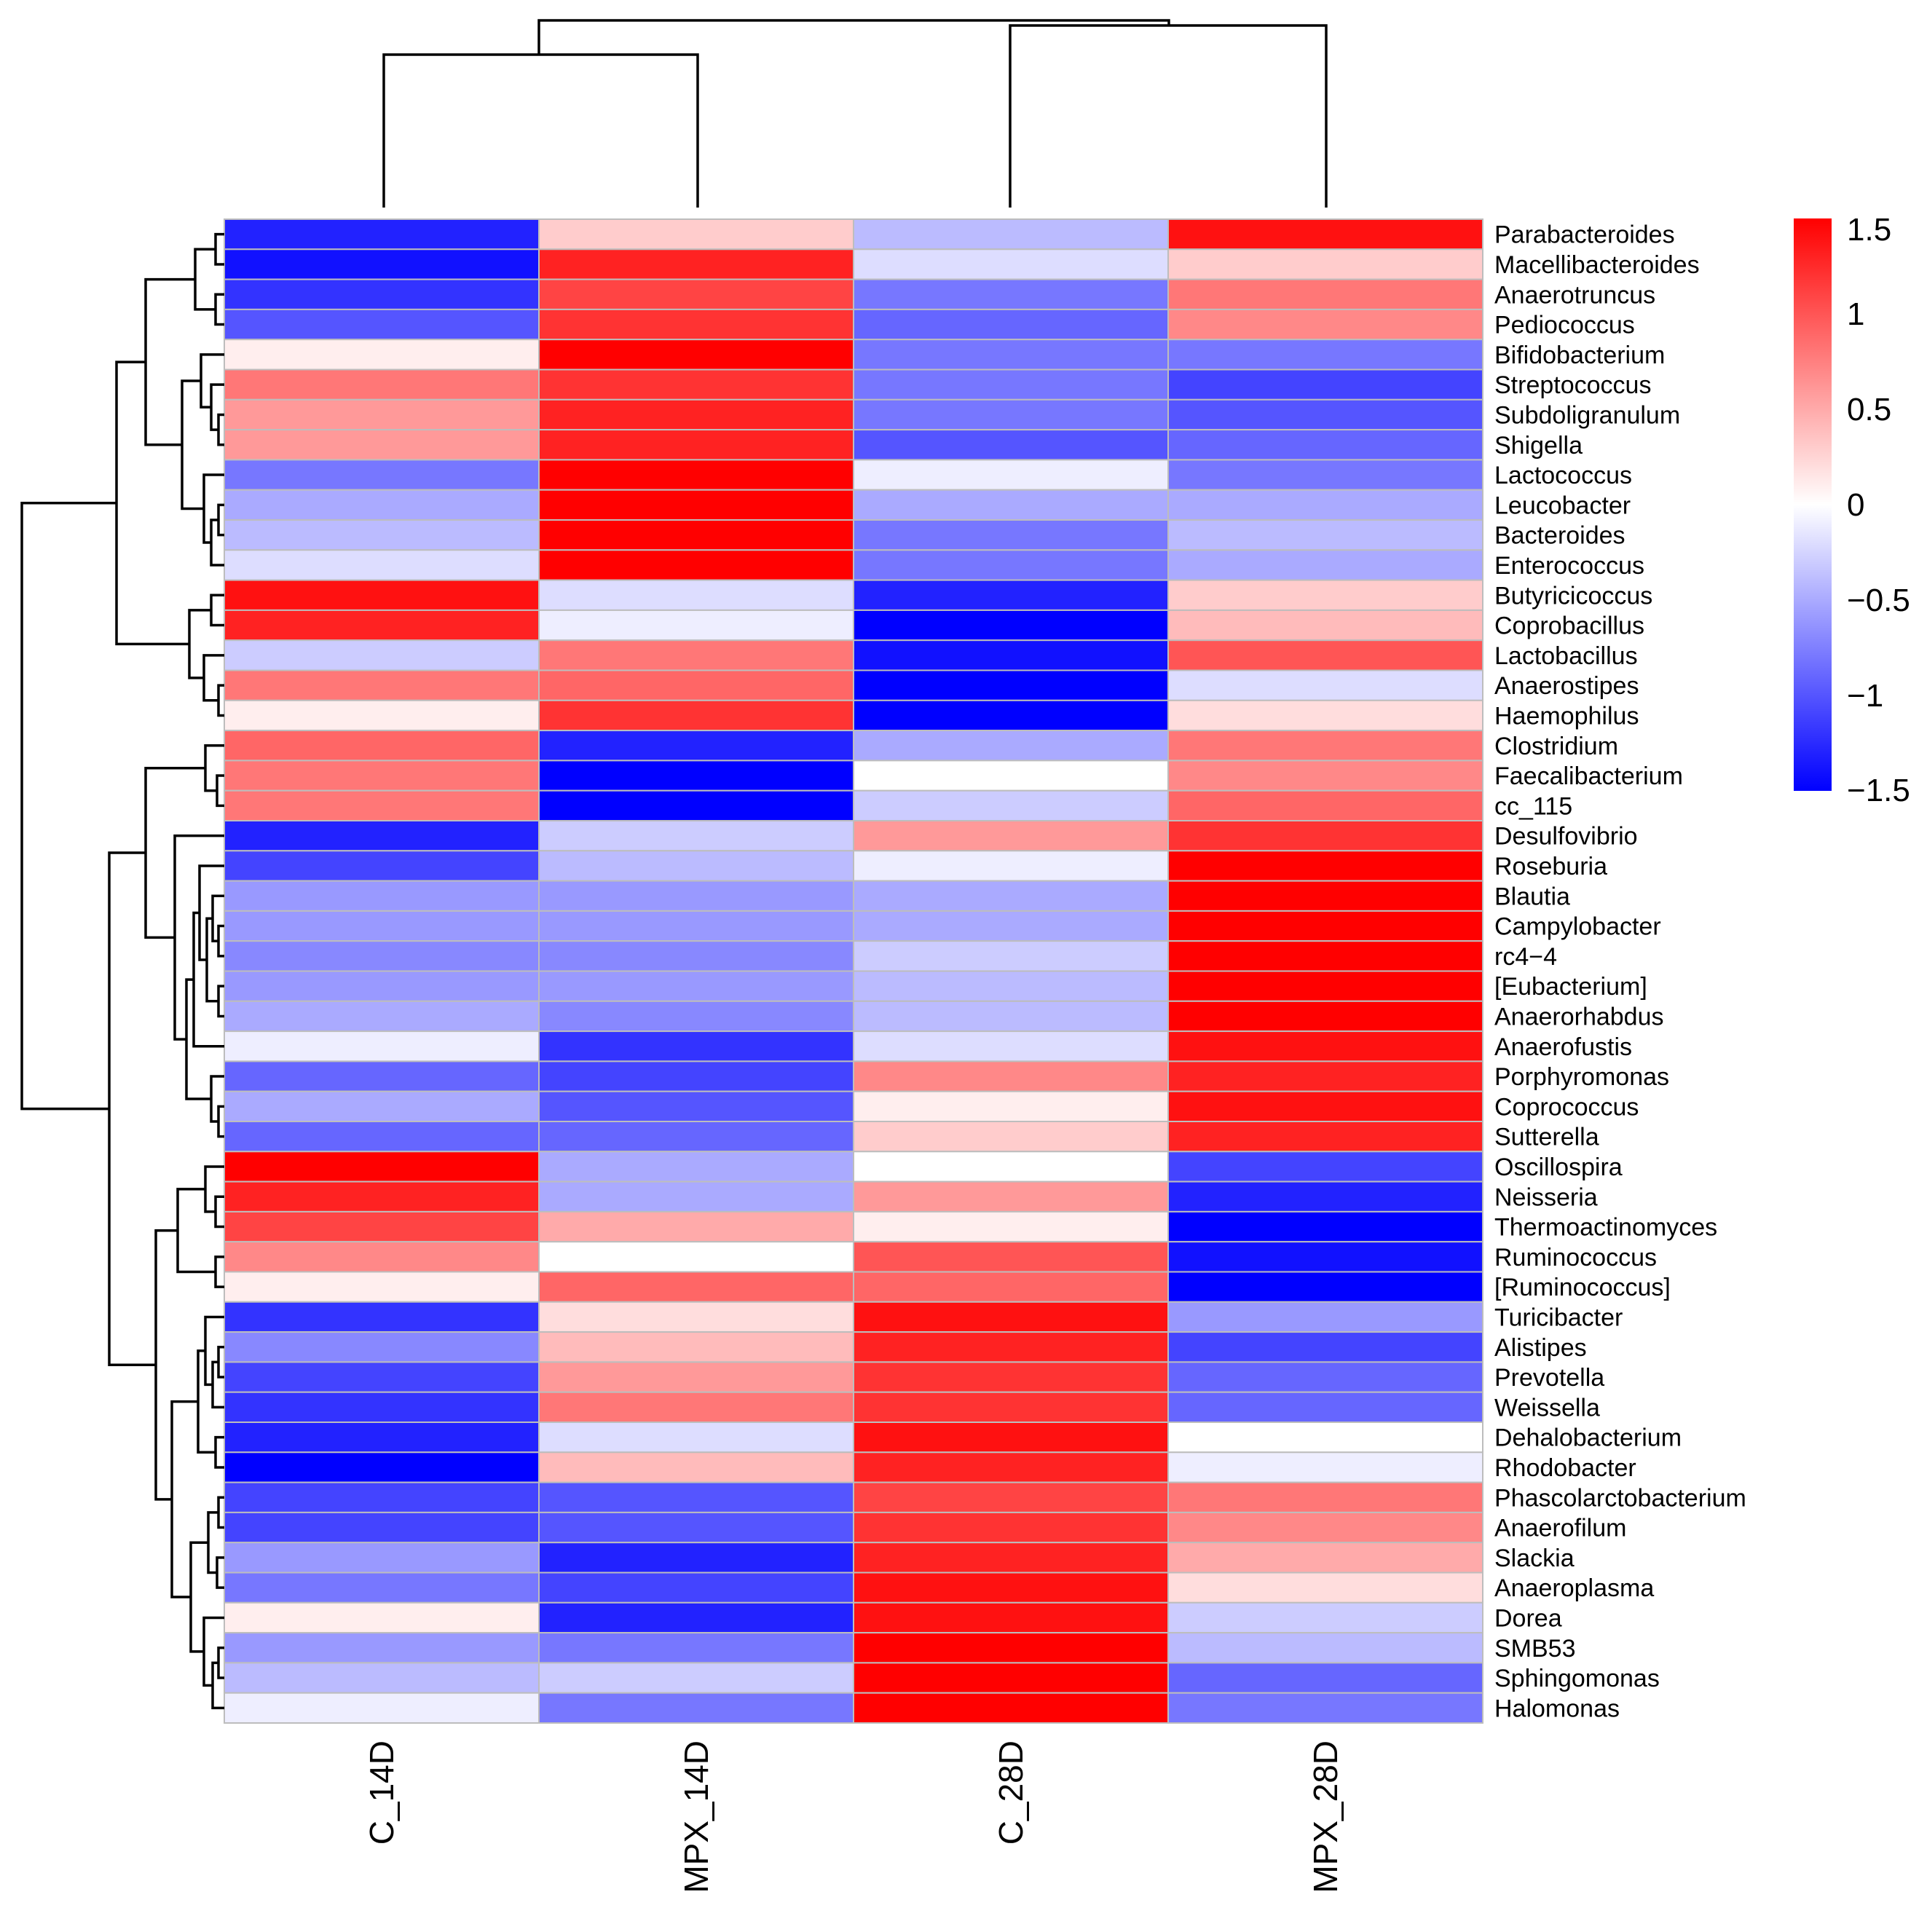  Describe the element at coordinates (1566, 686) in the screenshot. I see `row-label: Anaerostipes` at that location.